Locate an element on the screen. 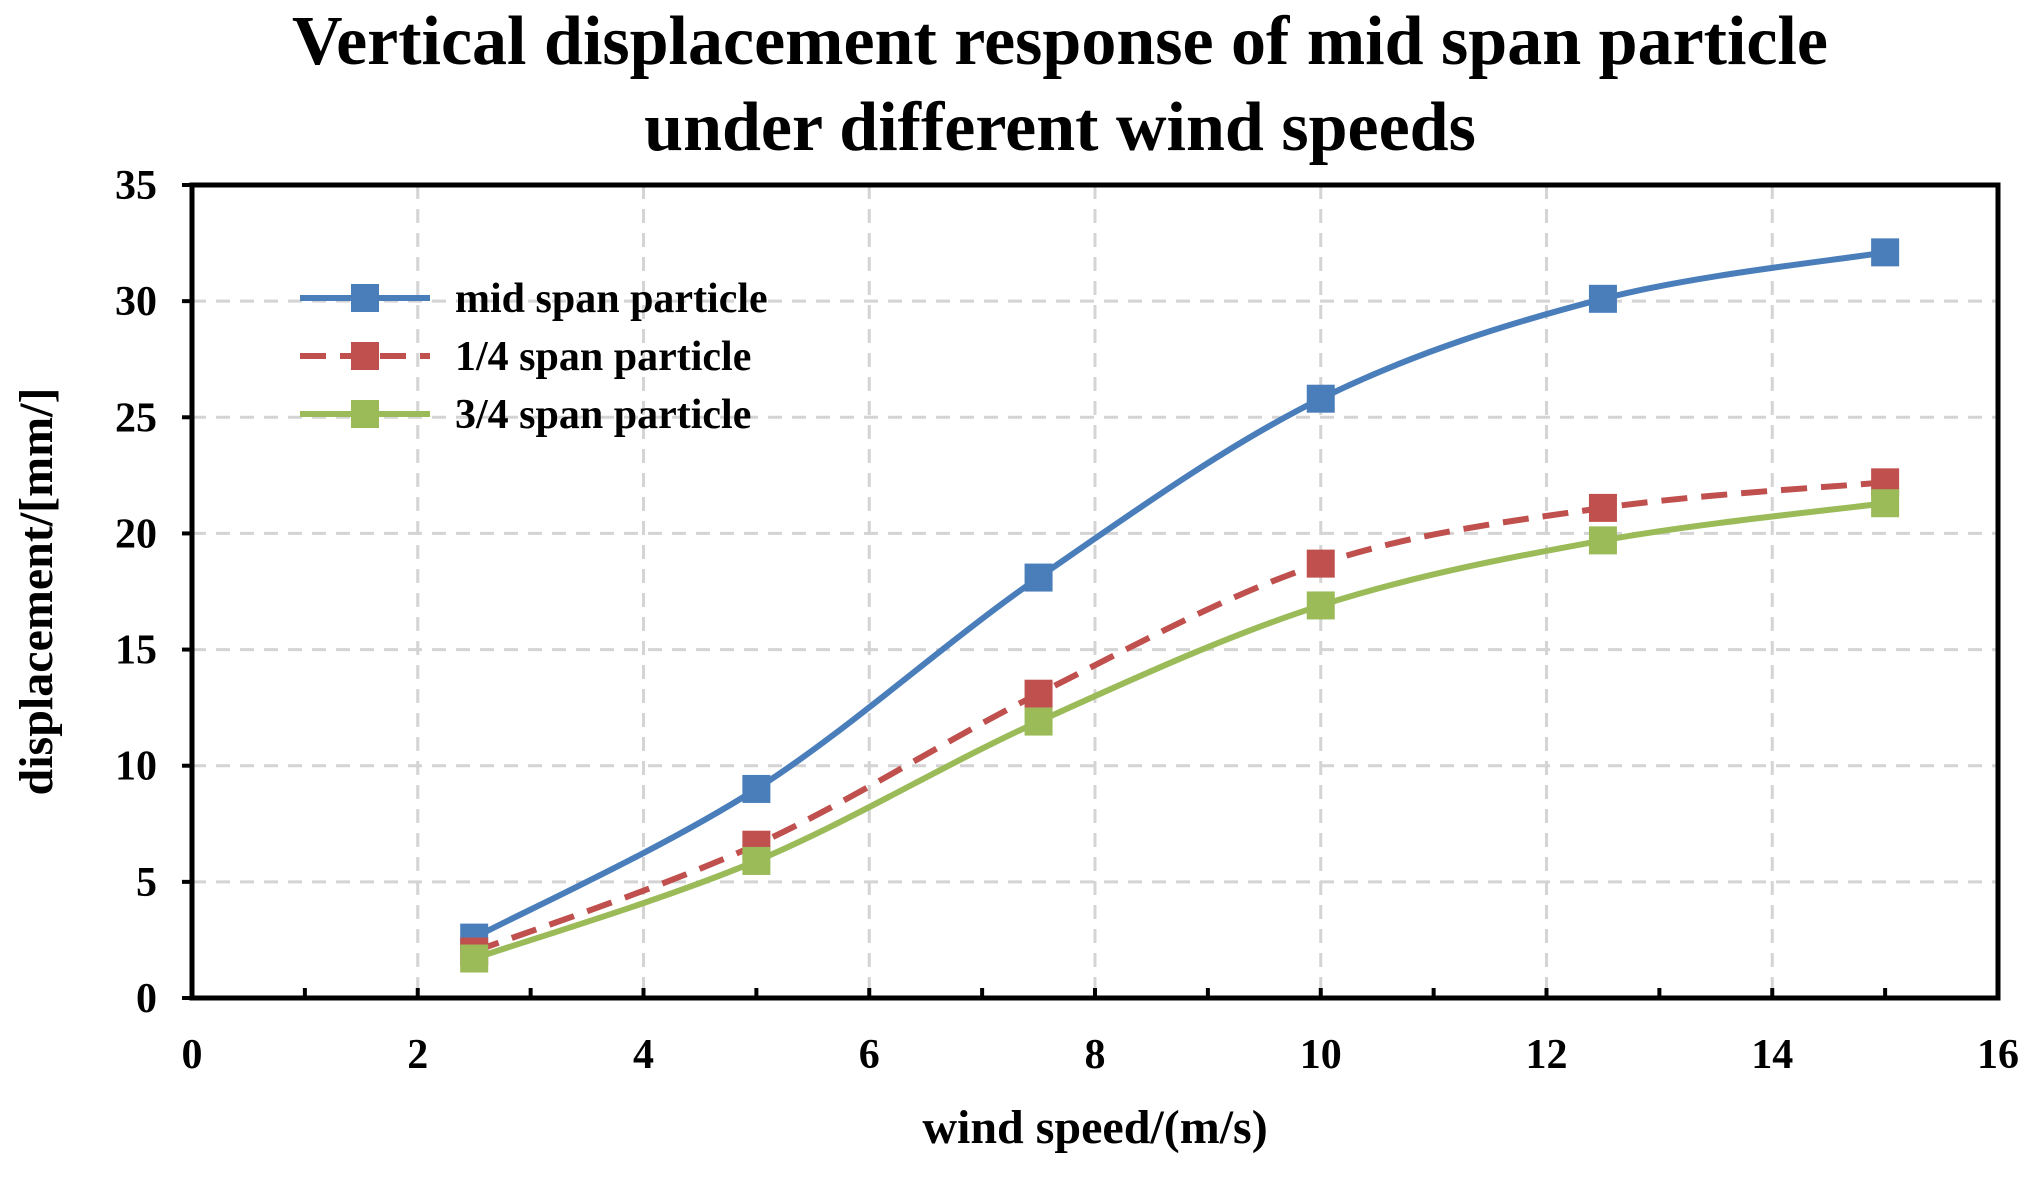 The image size is (2032, 1177). legend-label: 3/4 span particle is located at coordinates (603, 415).